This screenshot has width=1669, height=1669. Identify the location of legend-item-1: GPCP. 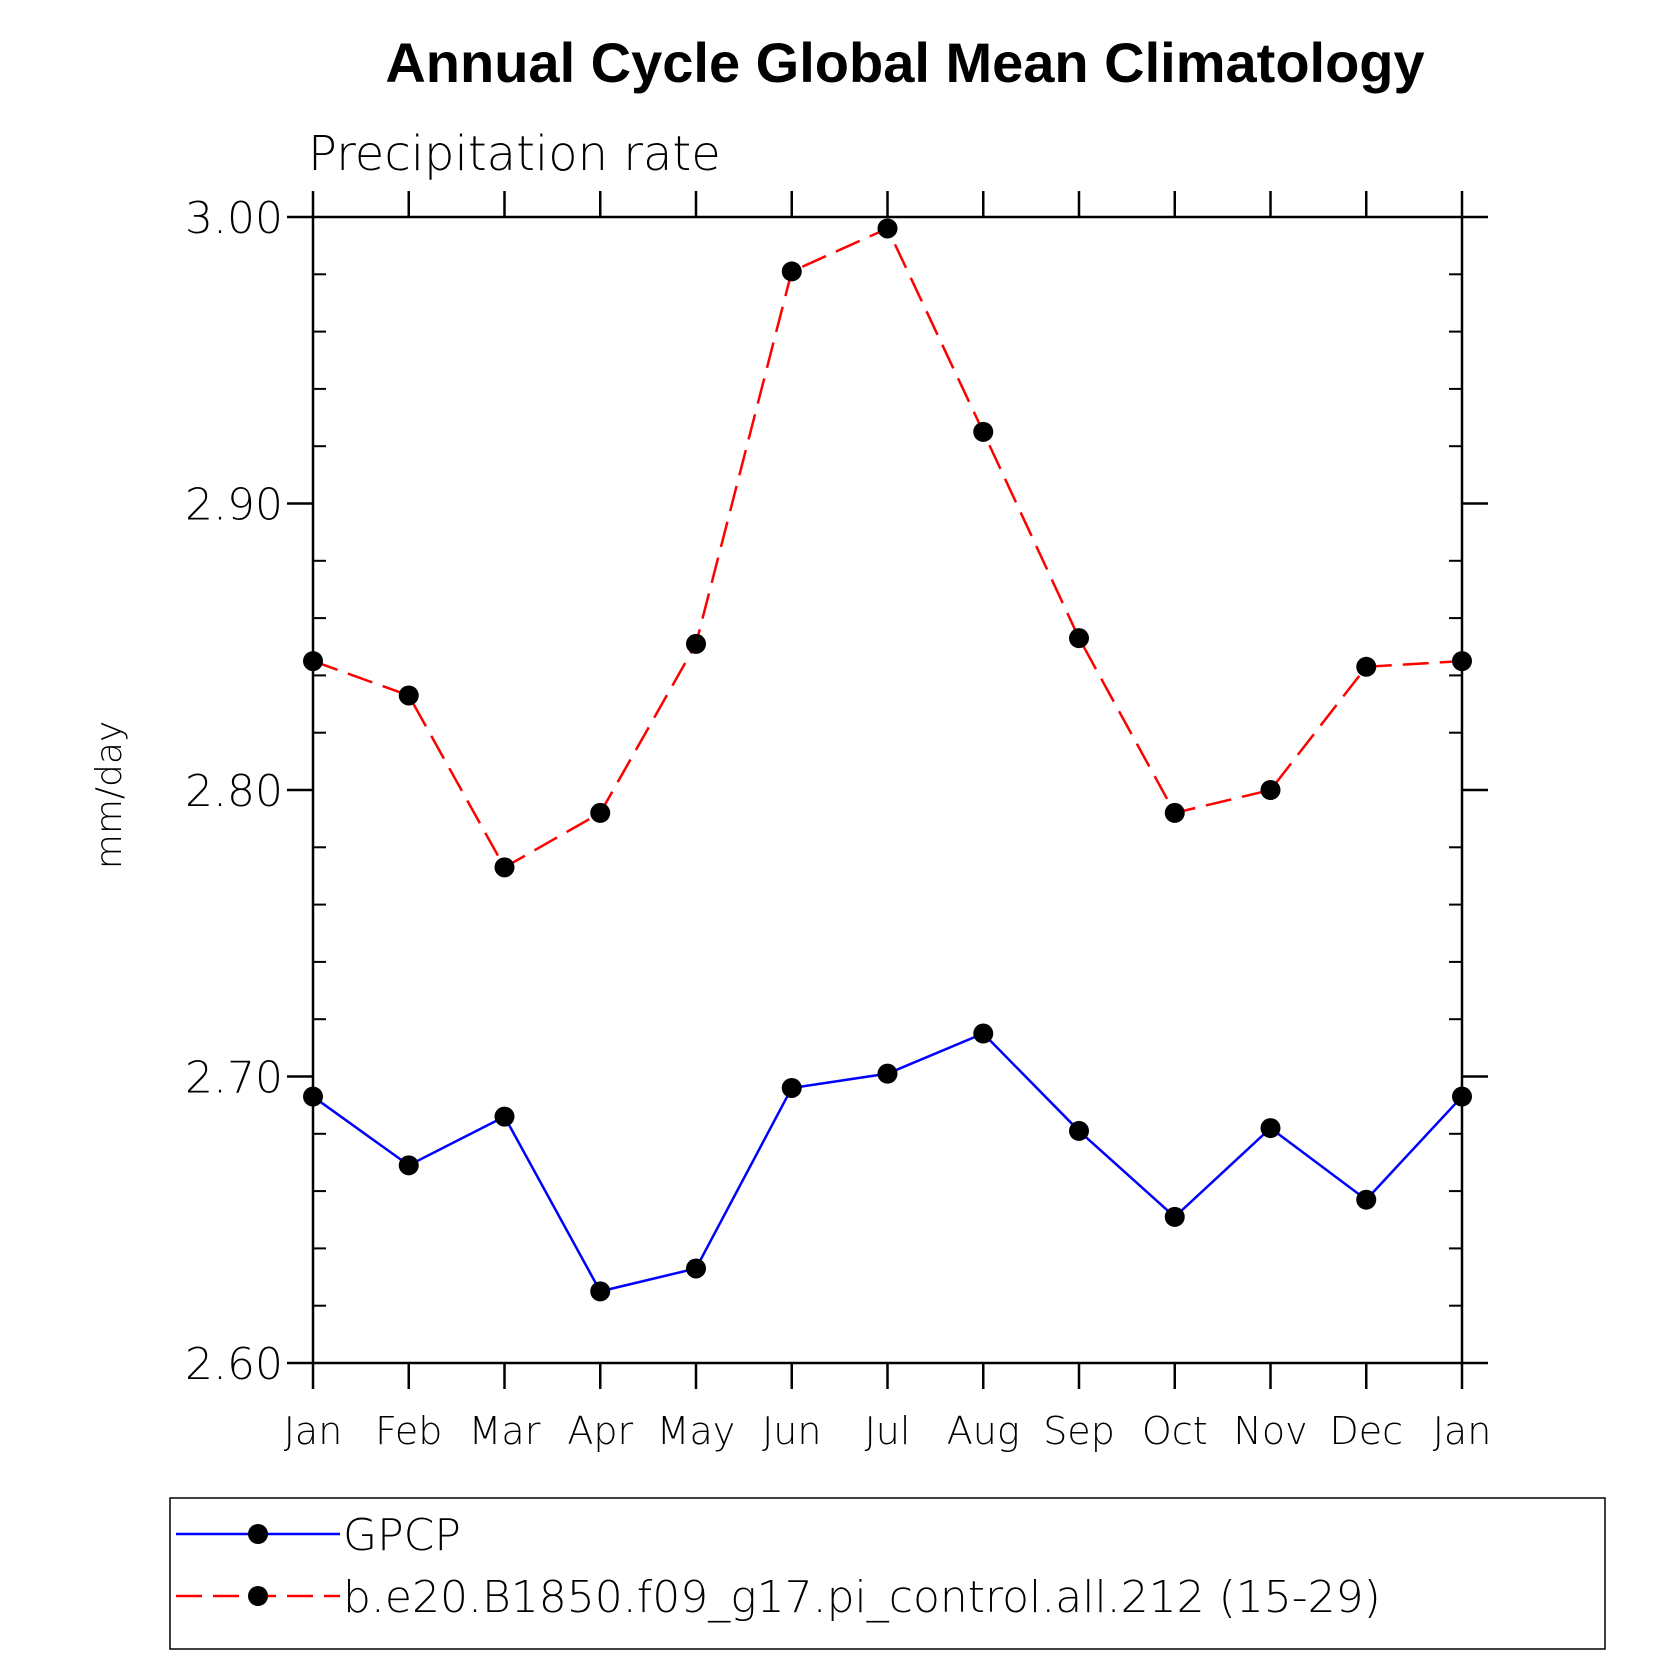
(318, 1535).